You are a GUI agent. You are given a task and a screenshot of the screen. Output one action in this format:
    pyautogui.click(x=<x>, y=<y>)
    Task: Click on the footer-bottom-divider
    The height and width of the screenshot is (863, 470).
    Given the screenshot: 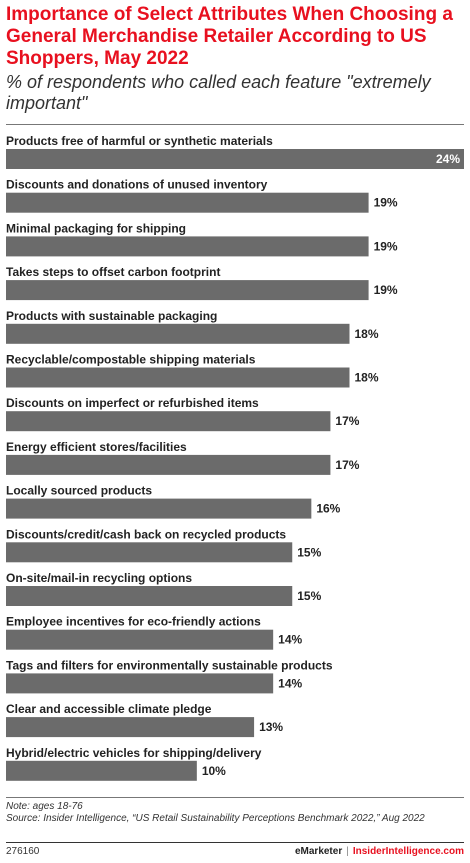 What is the action you would take?
    pyautogui.click(x=235, y=842)
    